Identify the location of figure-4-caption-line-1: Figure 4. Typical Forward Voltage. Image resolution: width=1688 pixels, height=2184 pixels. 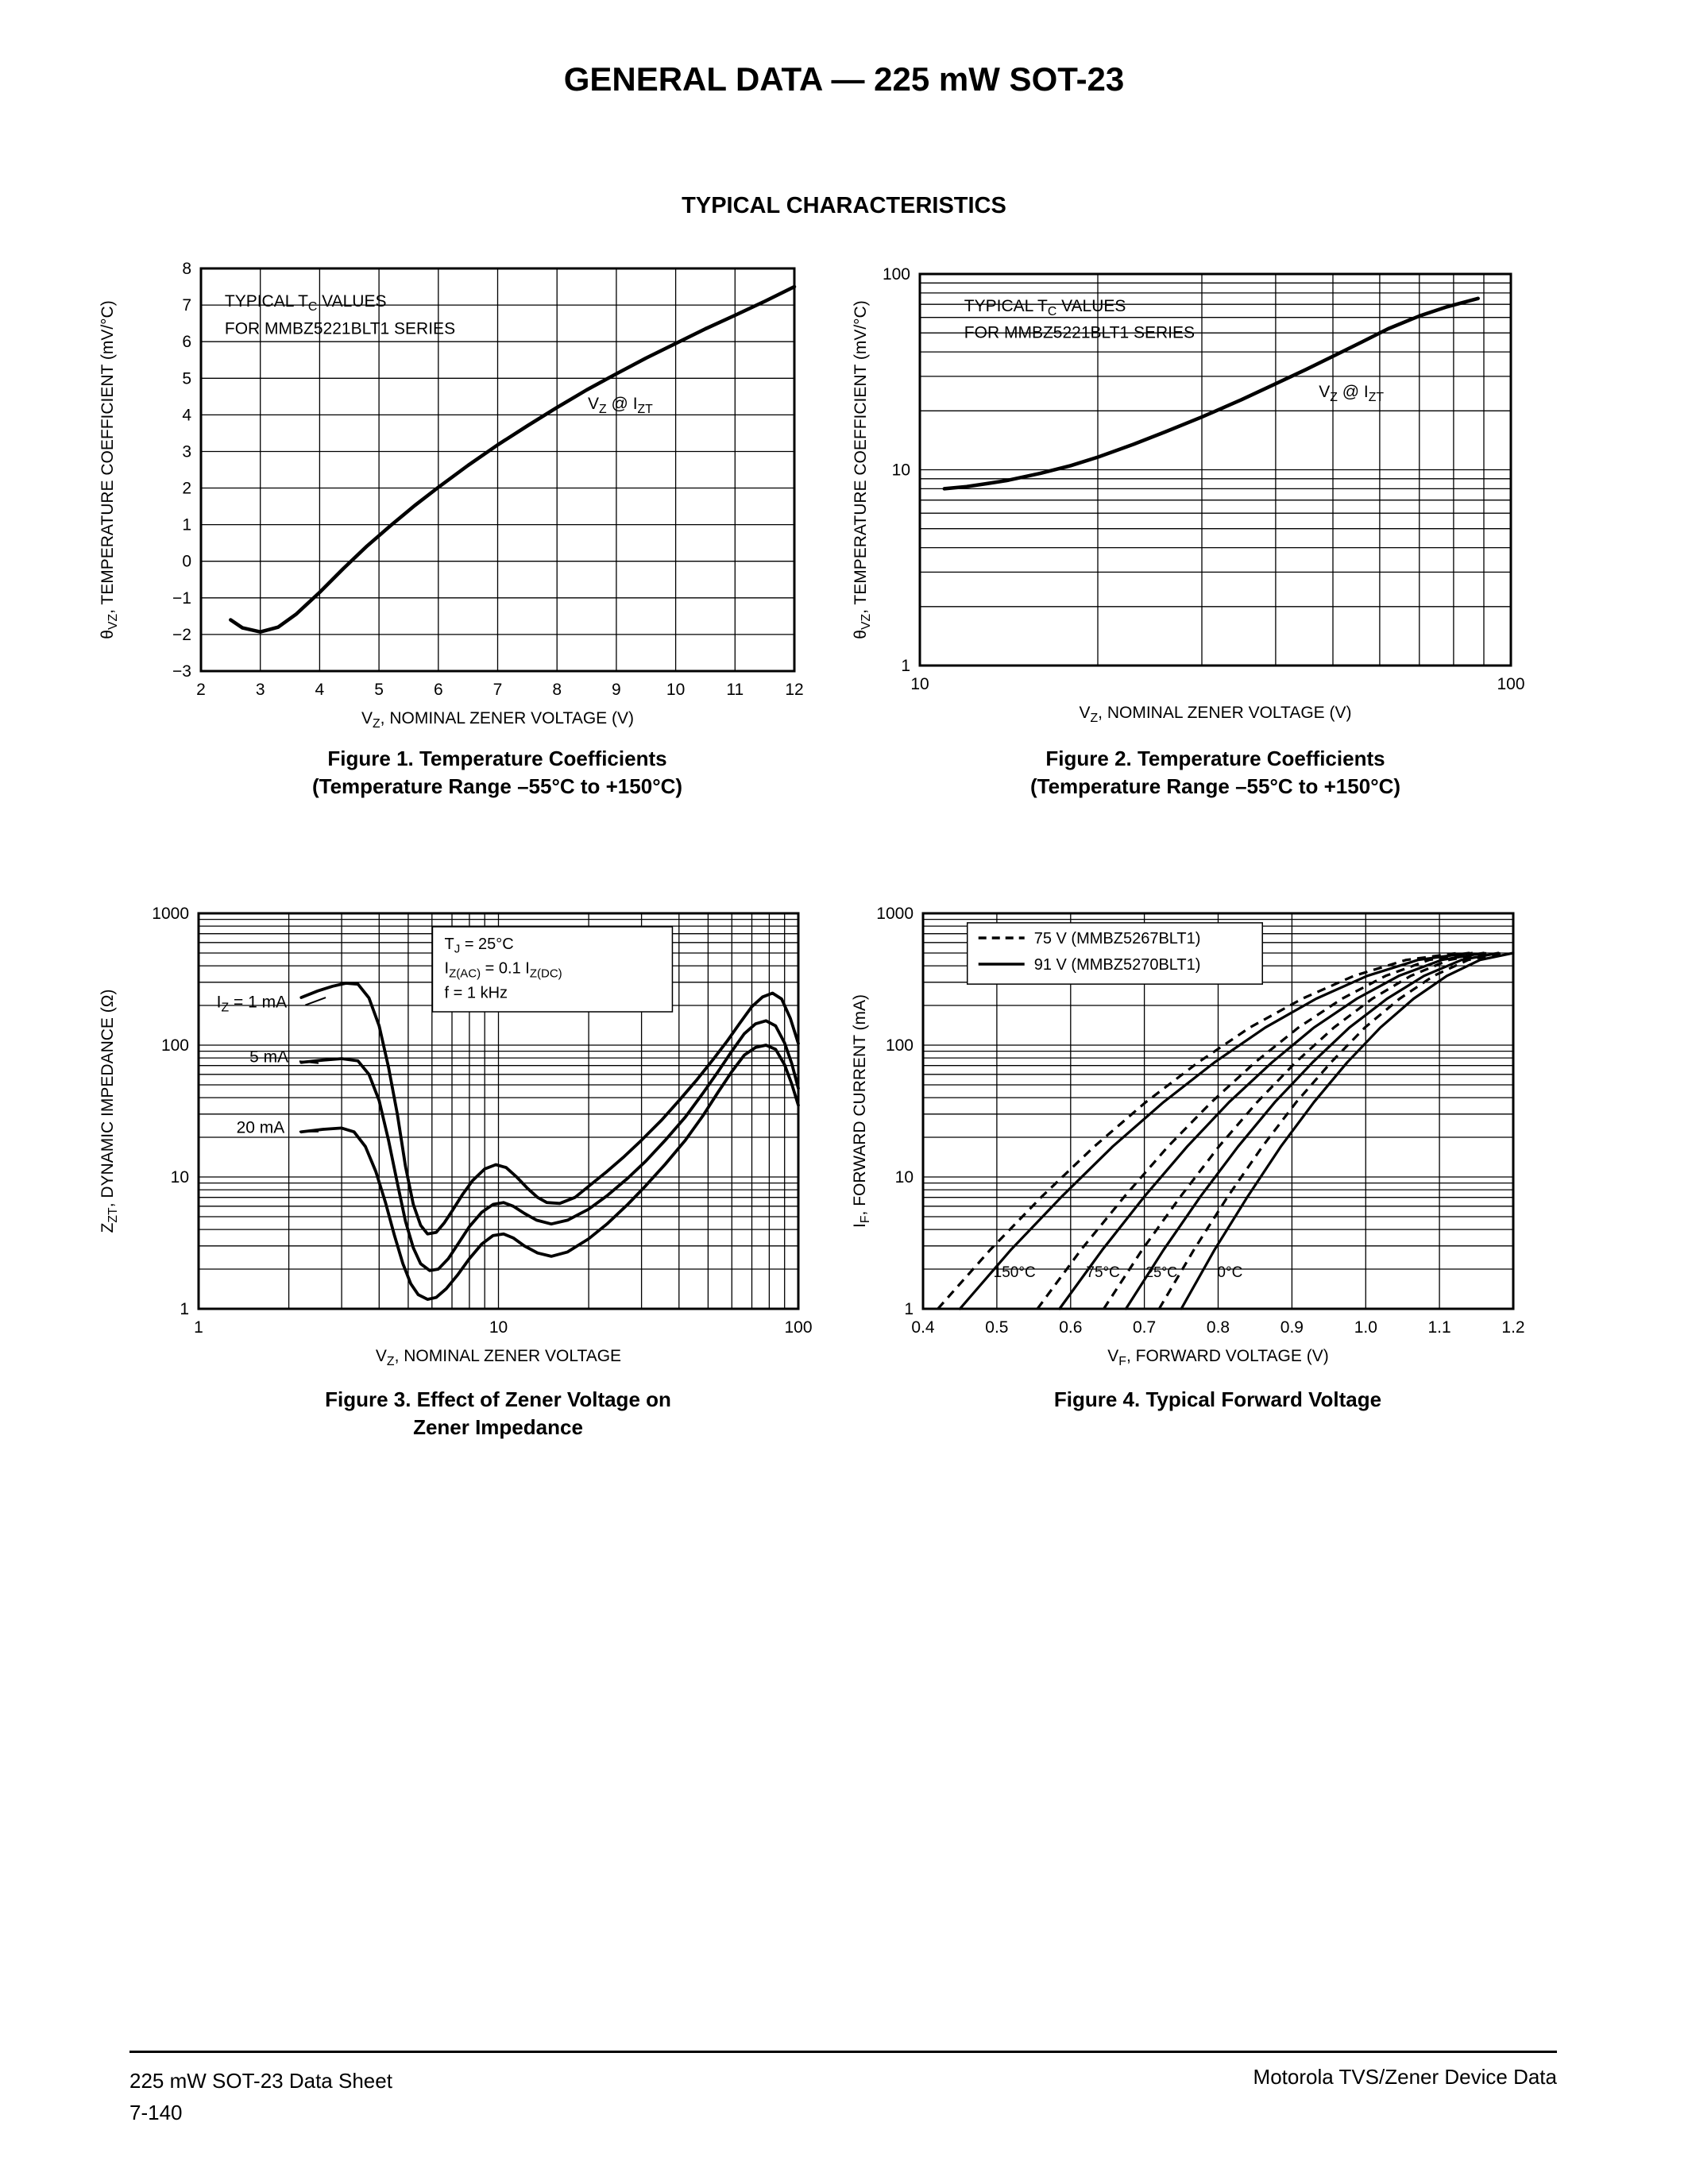
(1218, 1399).